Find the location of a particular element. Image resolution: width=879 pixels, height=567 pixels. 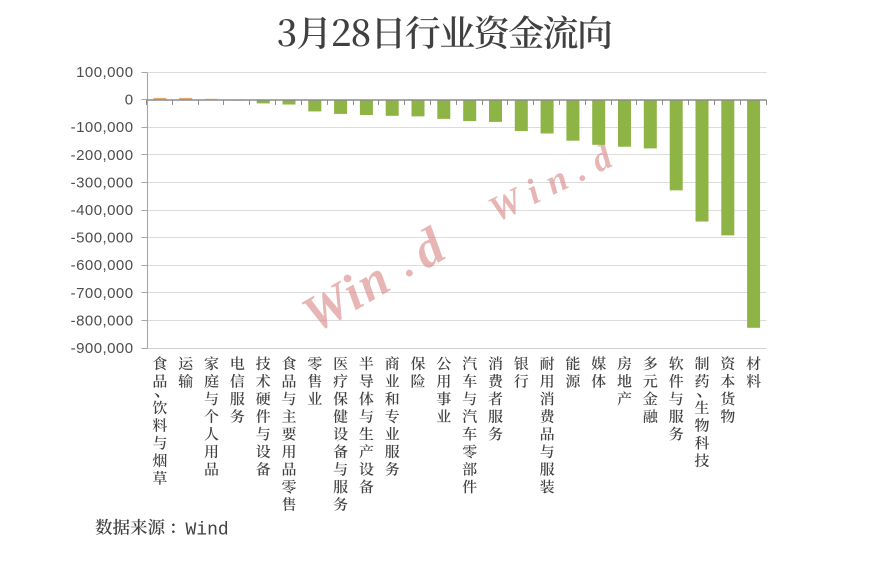

svg-text: -300,000 is located at coordinates (102, 182).